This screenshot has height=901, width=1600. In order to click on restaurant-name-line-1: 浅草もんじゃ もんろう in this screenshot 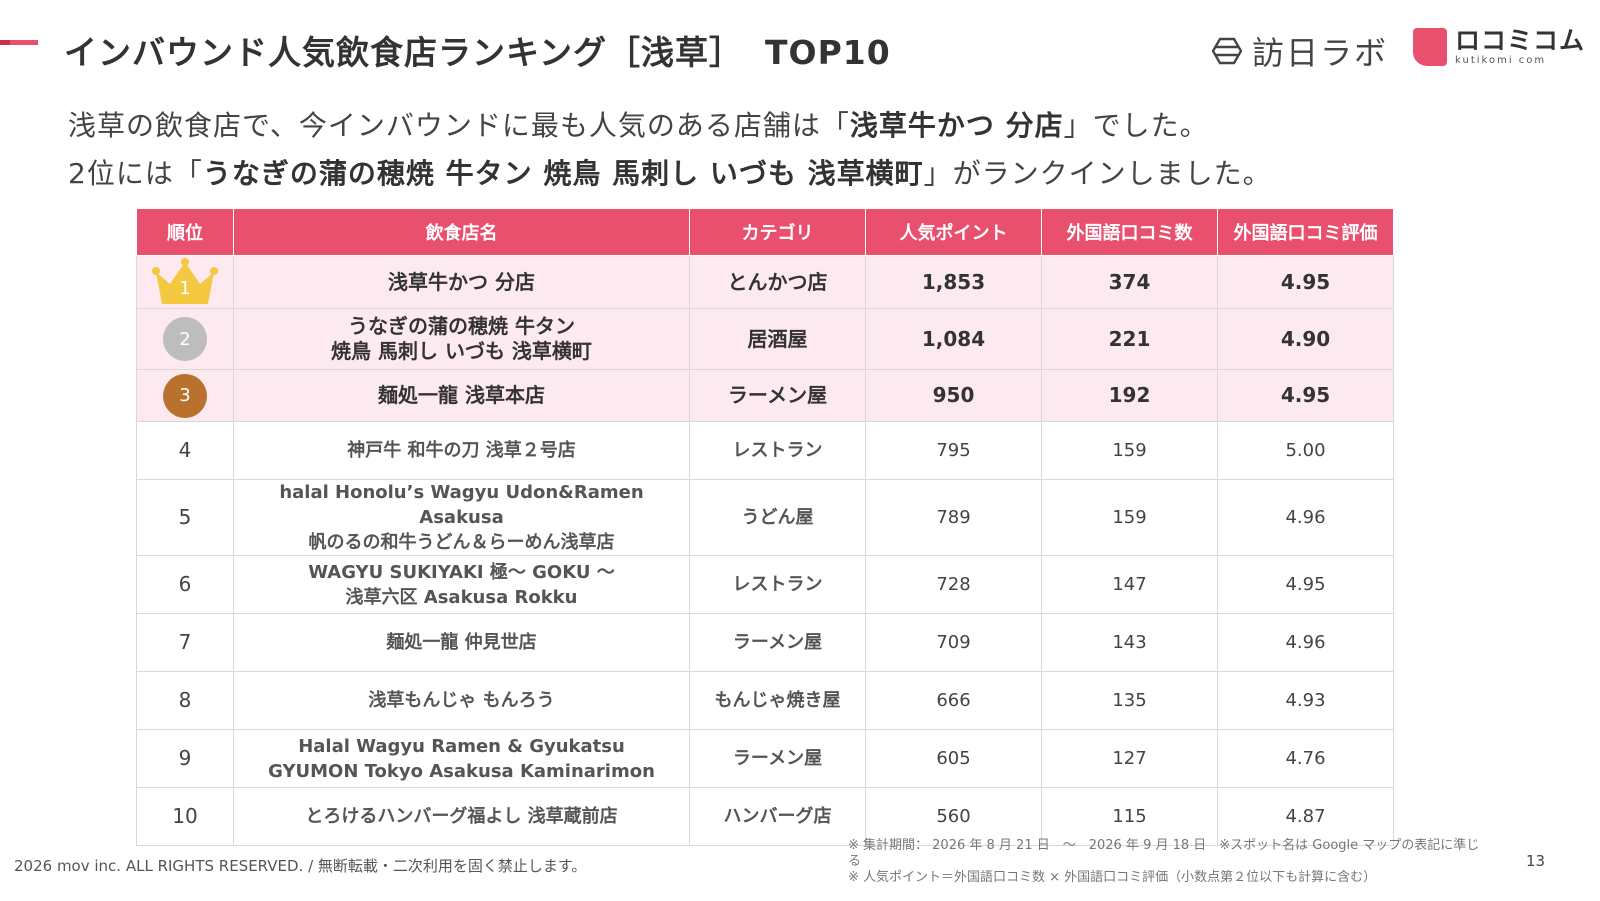, I will do `click(461, 700)`.